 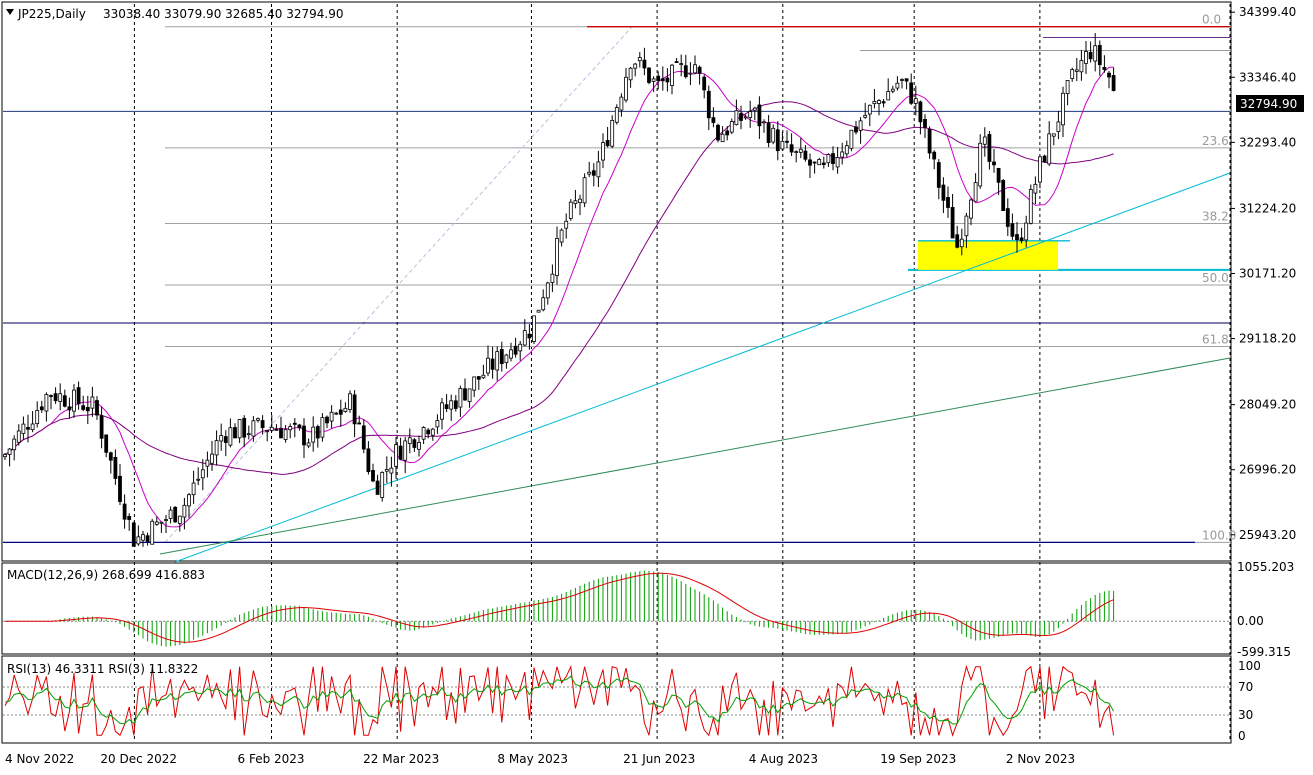 I want to click on fib-level-label: 0.0, so click(x=1211, y=20).